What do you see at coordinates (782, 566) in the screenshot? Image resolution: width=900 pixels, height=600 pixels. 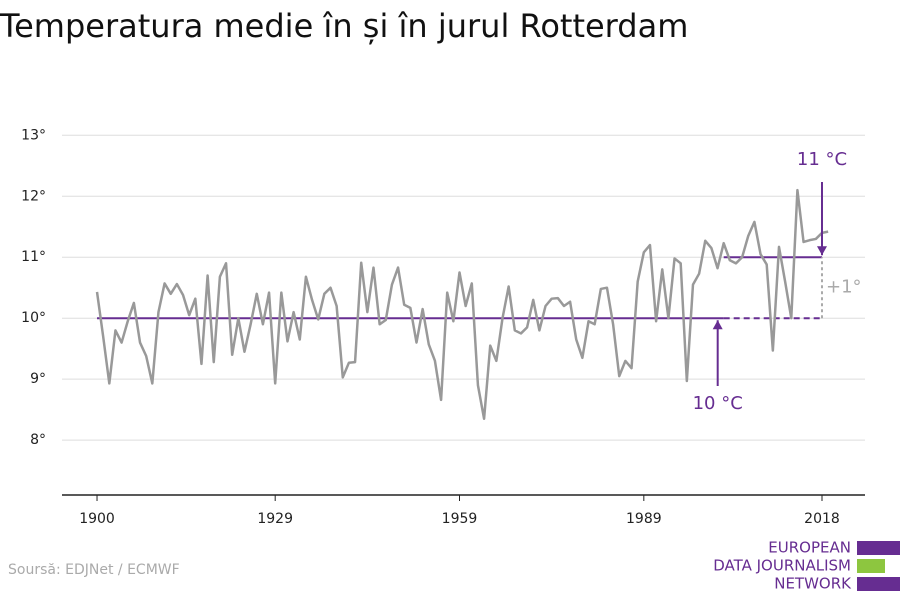 I see `logo-text: DATA JOURNALISM` at bounding box center [782, 566].